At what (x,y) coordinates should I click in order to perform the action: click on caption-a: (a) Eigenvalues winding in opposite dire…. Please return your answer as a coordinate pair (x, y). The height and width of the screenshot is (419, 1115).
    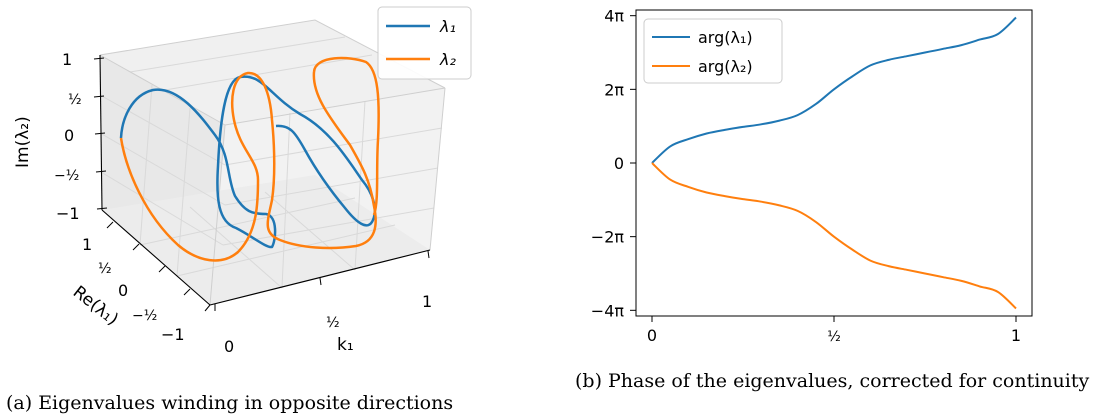
    Looking at the image, I should click on (229, 403).